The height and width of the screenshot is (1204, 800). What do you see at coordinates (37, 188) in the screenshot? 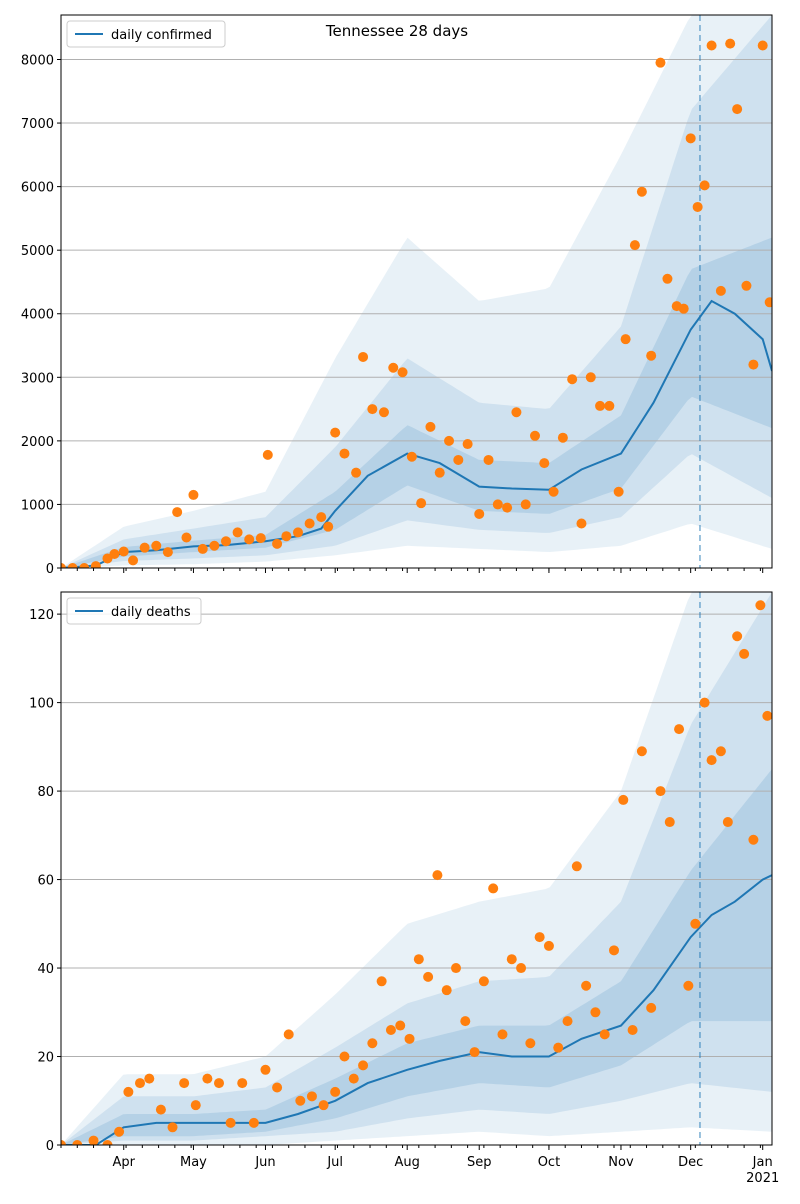
I see `y-tick-label: 6000` at bounding box center [37, 188].